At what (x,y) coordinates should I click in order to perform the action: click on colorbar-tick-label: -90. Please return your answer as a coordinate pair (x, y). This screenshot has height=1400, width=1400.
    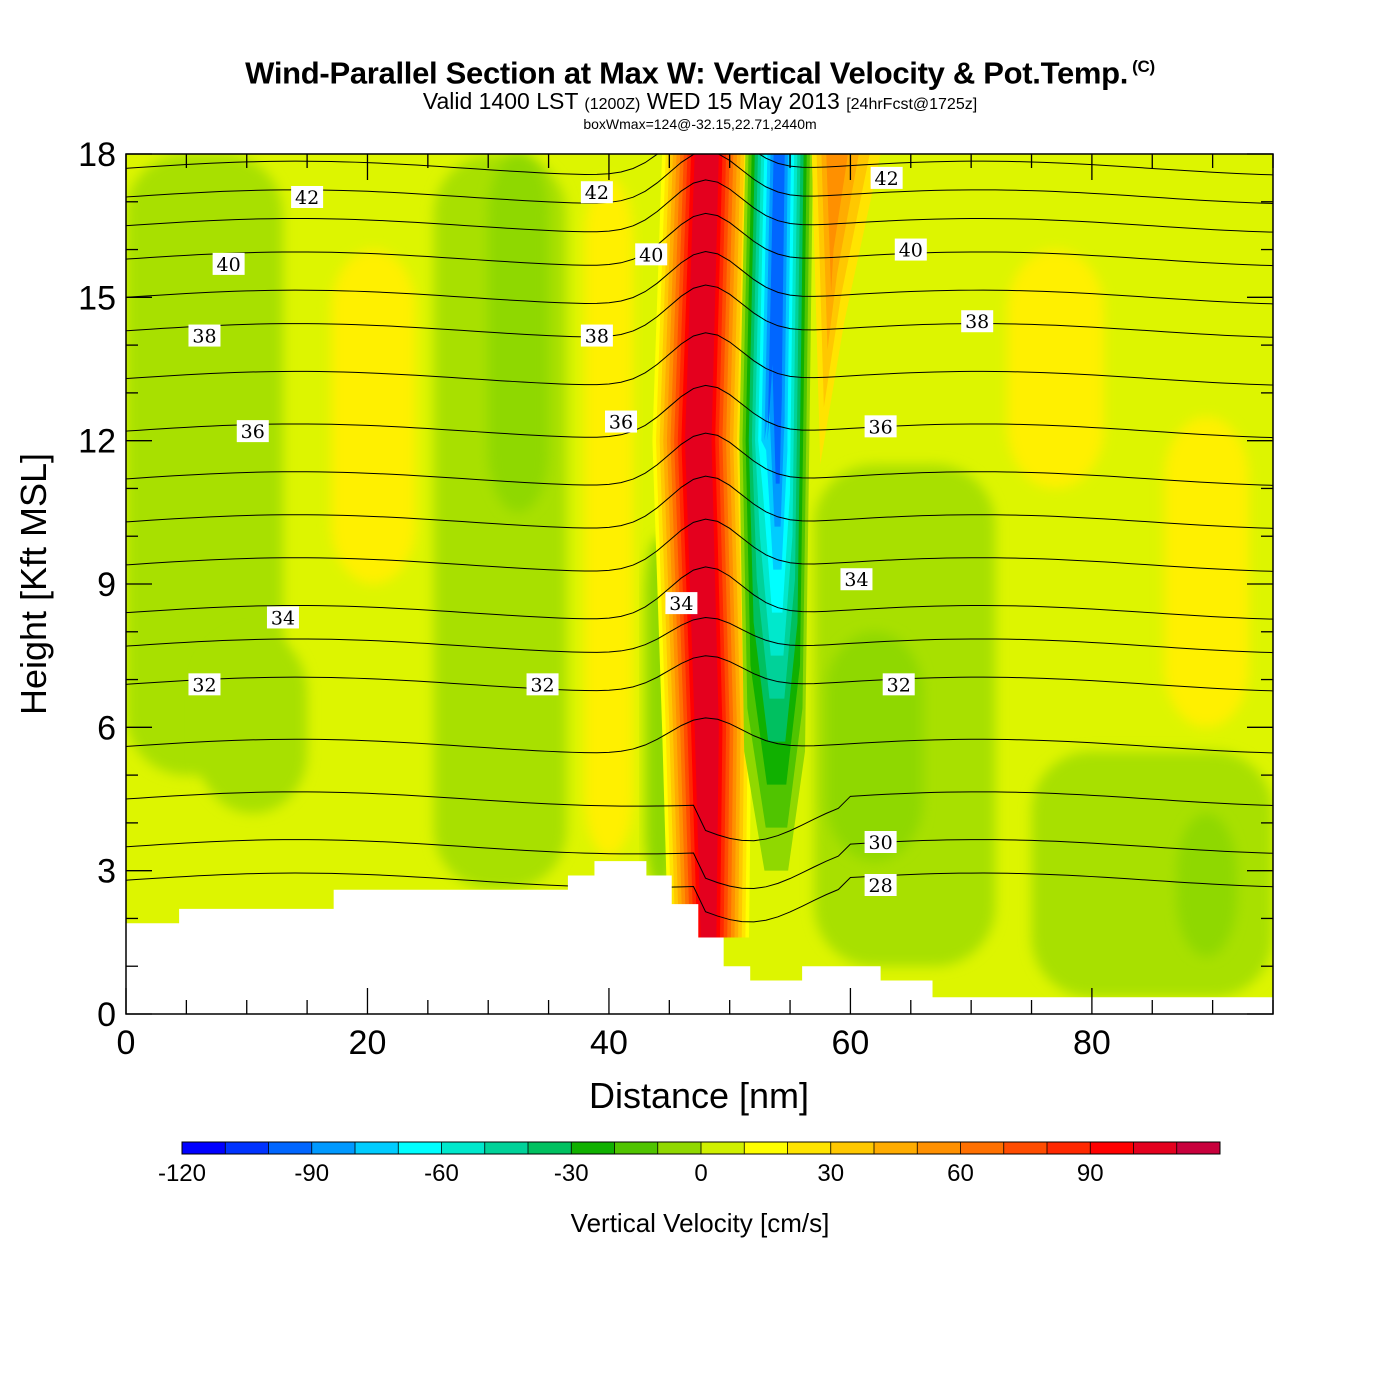
    Looking at the image, I should click on (311, 1173).